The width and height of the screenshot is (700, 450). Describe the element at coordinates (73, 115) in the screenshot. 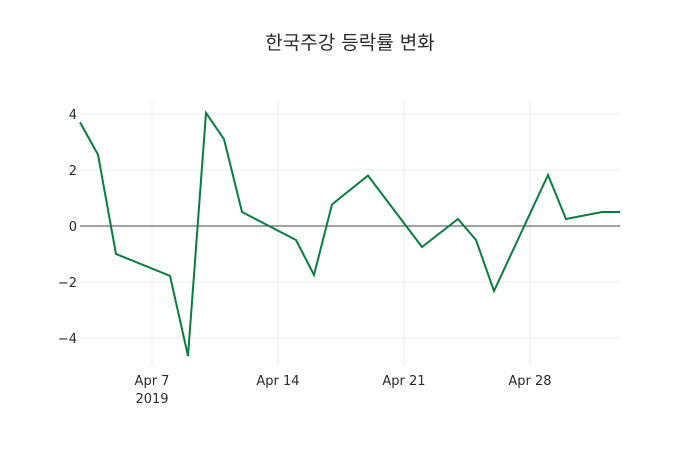

I see `y-tick-label: 4` at that location.